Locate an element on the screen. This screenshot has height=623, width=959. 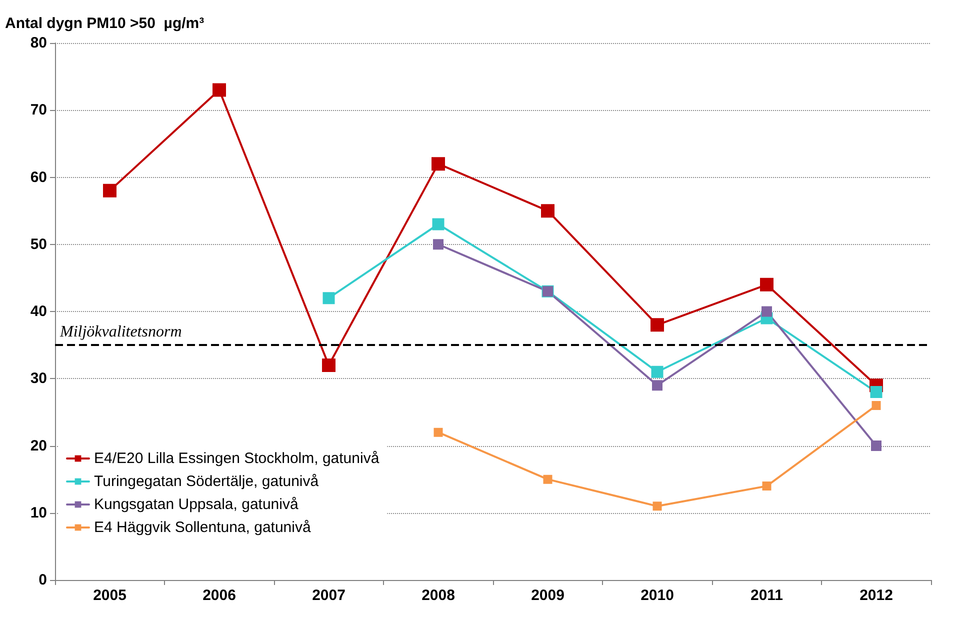
y-tick-label: 30 is located at coordinates (38, 379).